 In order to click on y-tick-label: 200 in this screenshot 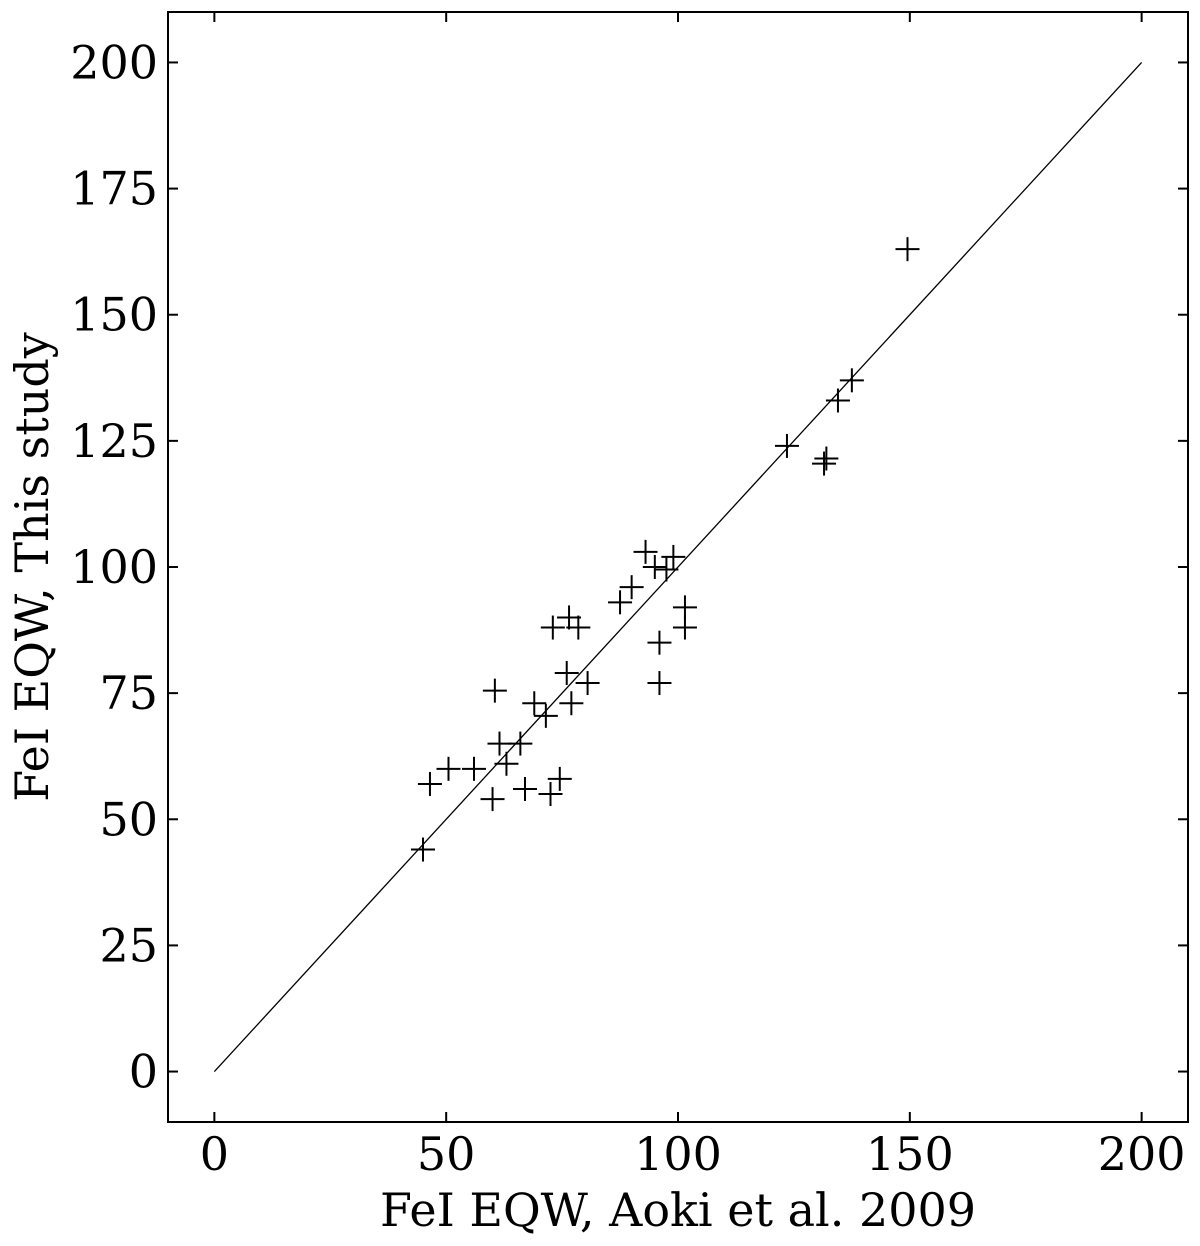, I will do `click(114, 62)`.